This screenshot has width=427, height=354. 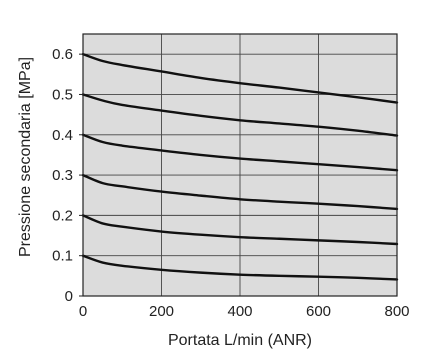 What do you see at coordinates (83, 311) in the screenshot?
I see `x-tick-label: 0` at bounding box center [83, 311].